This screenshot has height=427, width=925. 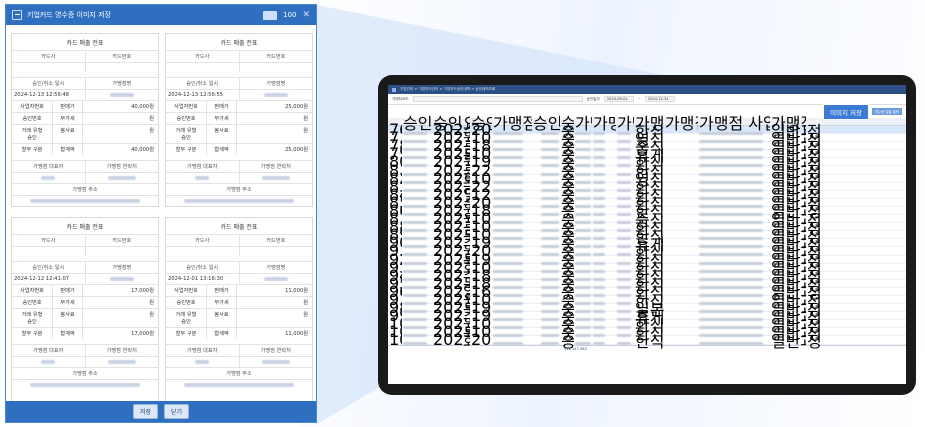 What do you see at coordinates (618, 99) in the screenshot?
I see `date-from-input: 2024-09-01` at bounding box center [618, 99].